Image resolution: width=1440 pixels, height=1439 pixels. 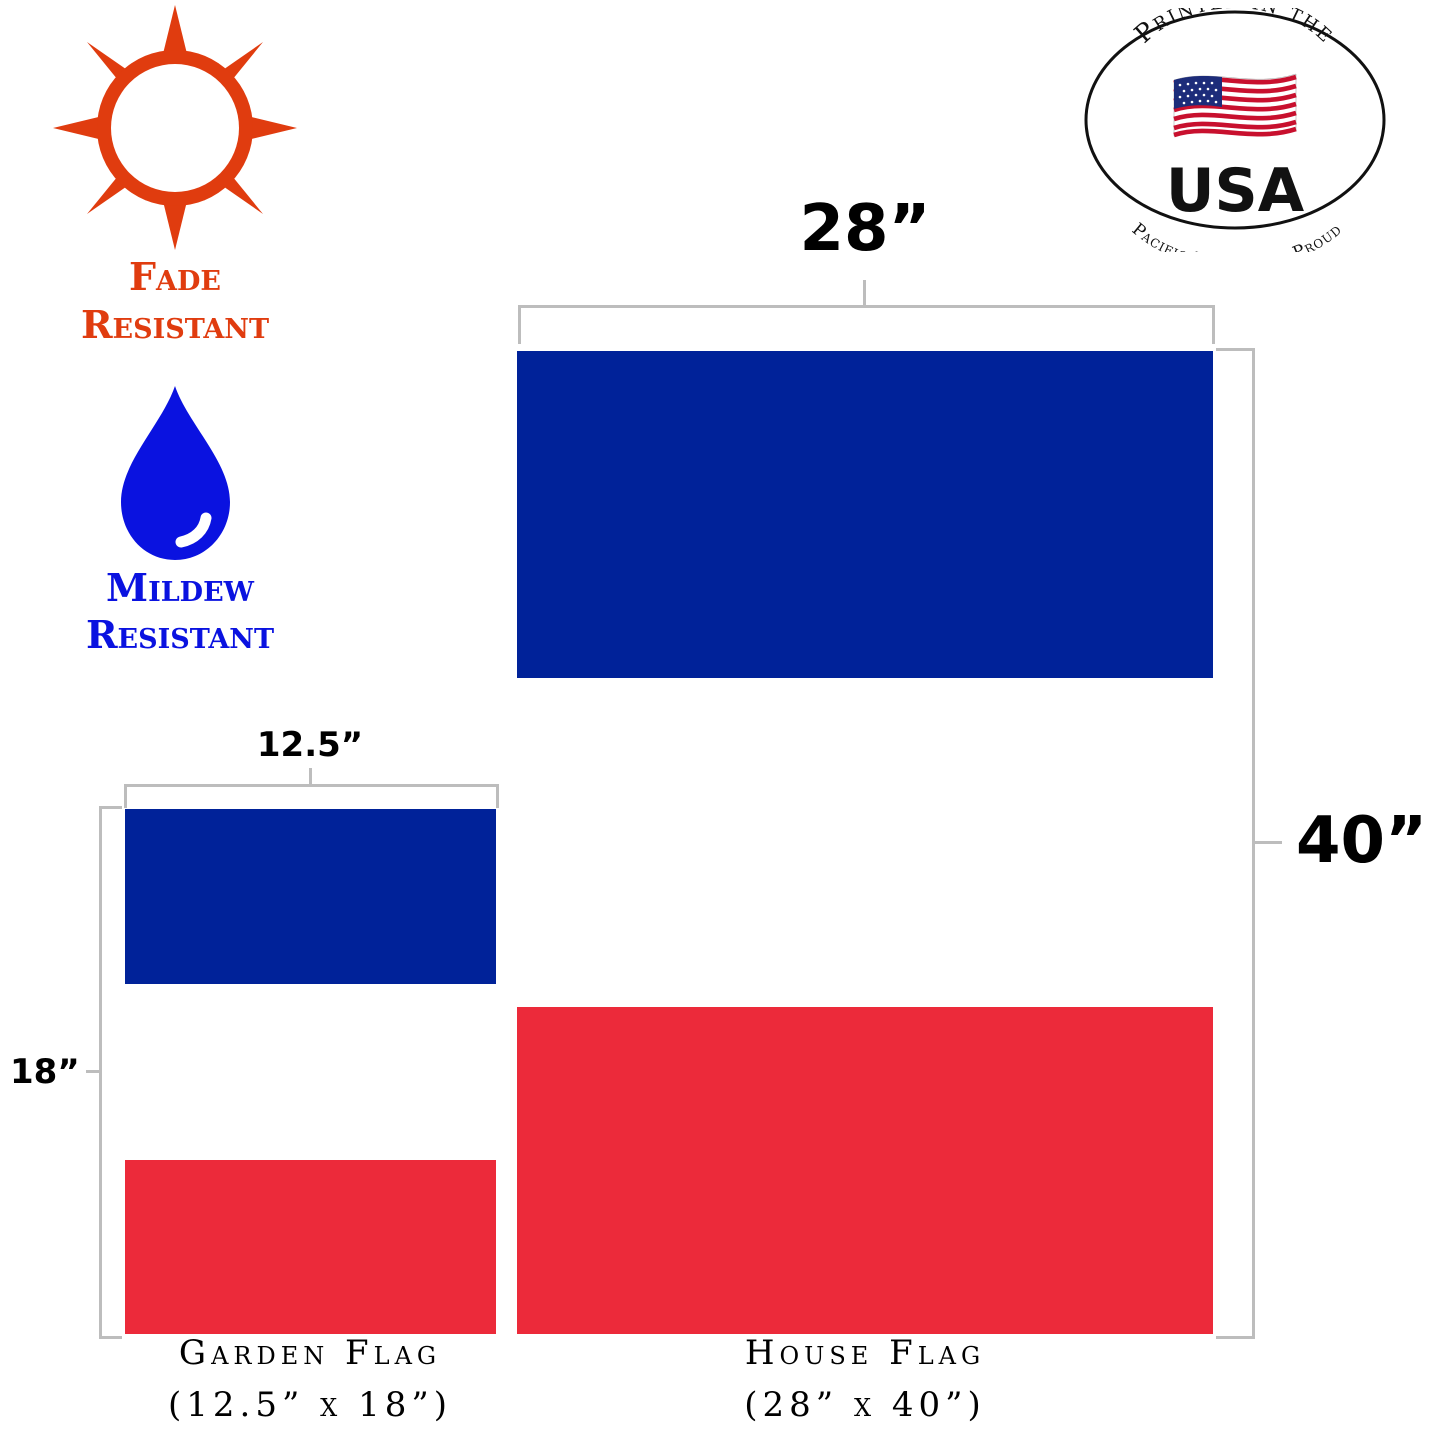 I want to click on house-width-bracket, so click(x=866, y=324).